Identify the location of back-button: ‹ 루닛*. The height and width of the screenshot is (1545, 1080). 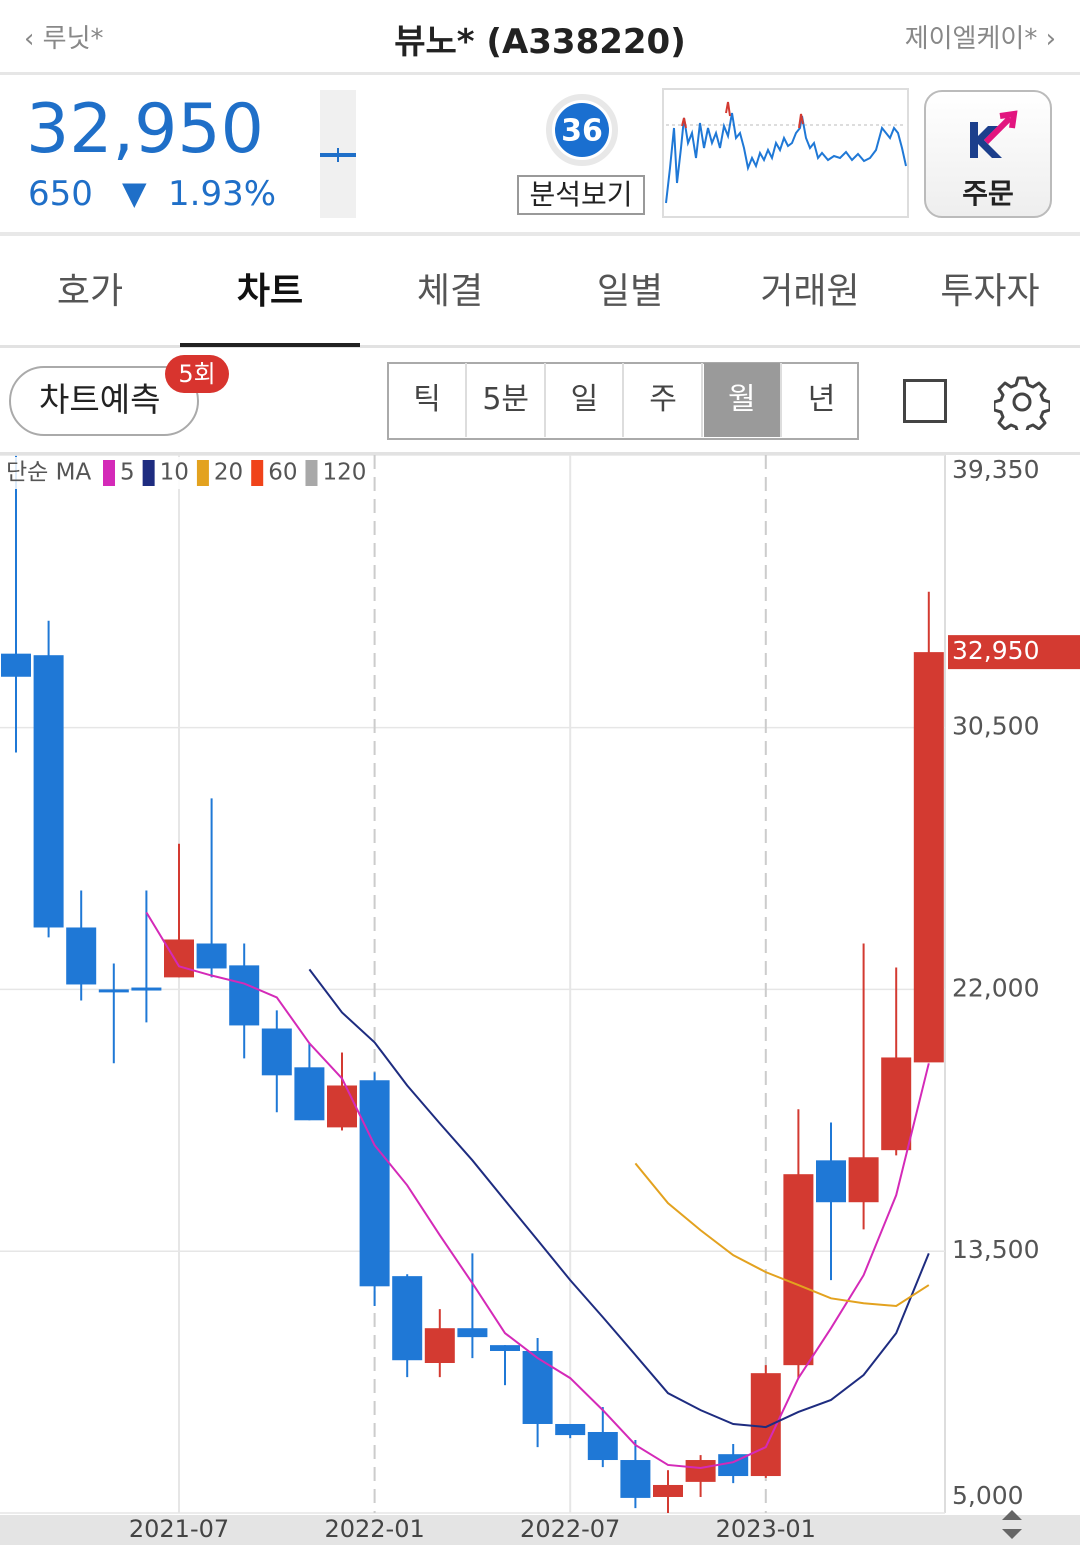
(64, 39).